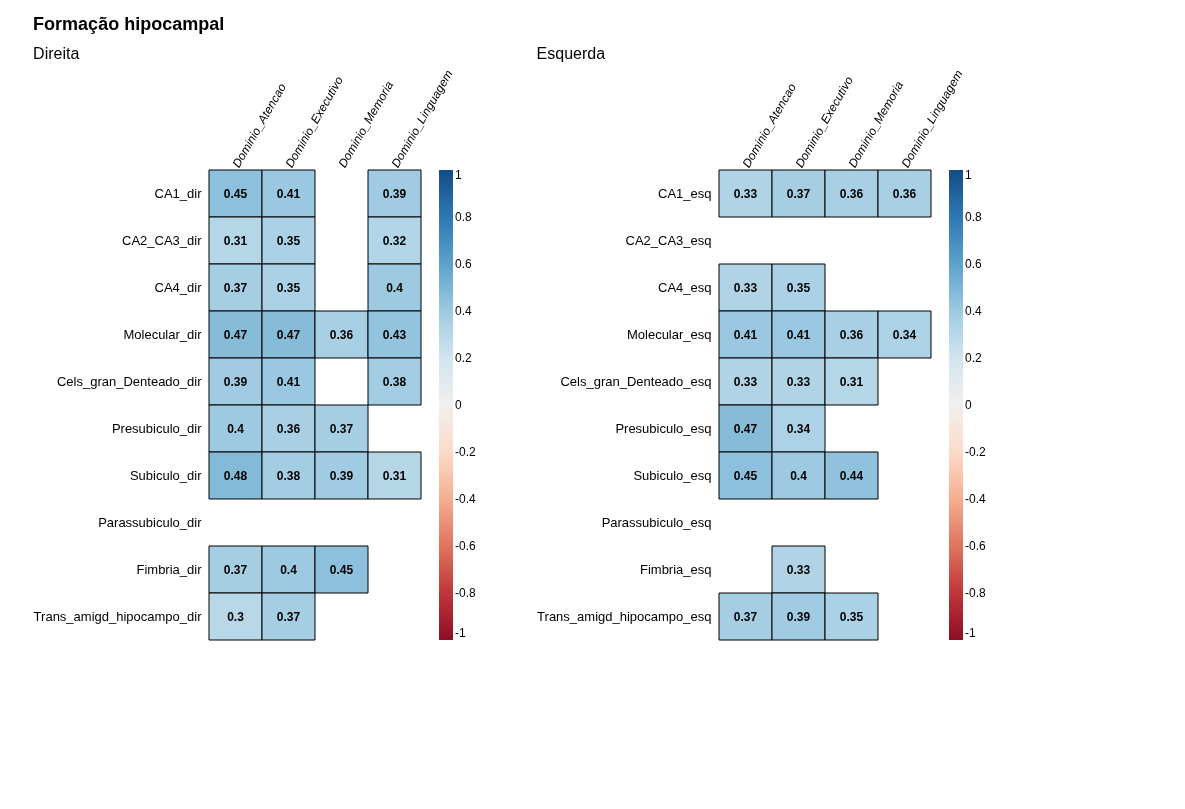 This screenshot has width=1185, height=809. What do you see at coordinates (129, 23) in the screenshot?
I see `chart-title: Formação hipocampal` at bounding box center [129, 23].